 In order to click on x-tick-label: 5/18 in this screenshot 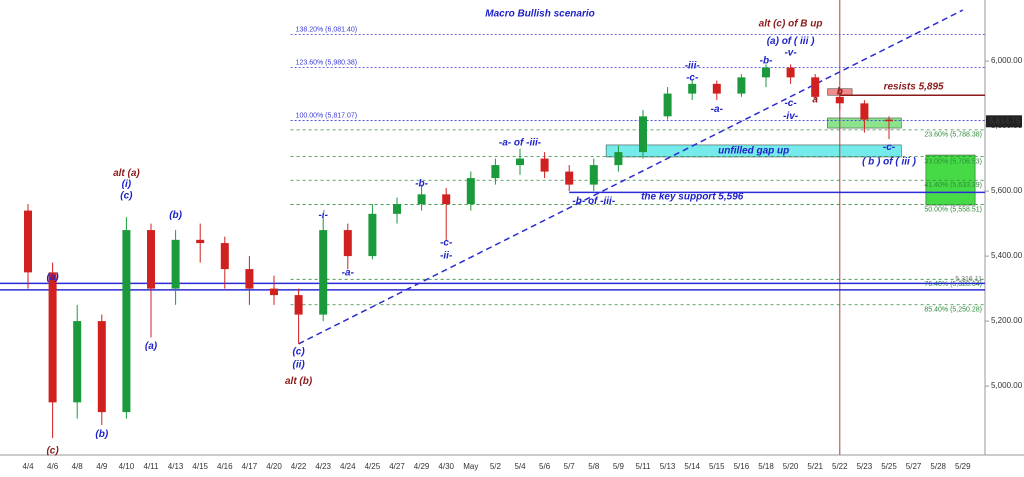, I will do `click(766, 466)`.